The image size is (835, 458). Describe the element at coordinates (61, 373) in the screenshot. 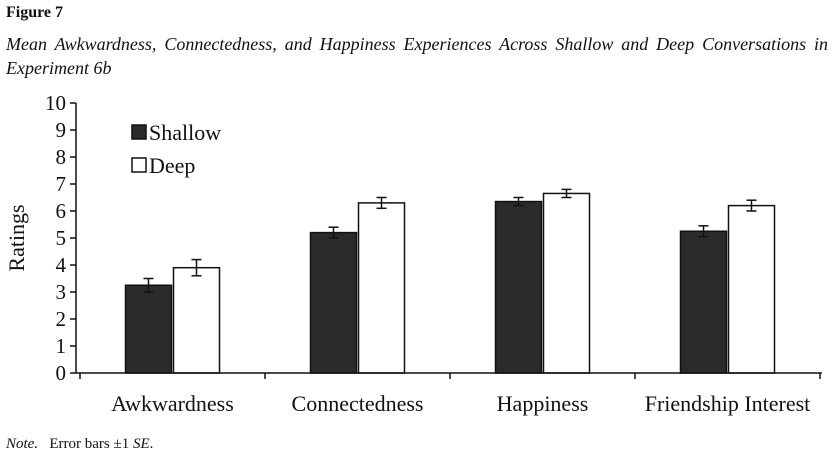

I see `y-tick-label: 0` at that location.